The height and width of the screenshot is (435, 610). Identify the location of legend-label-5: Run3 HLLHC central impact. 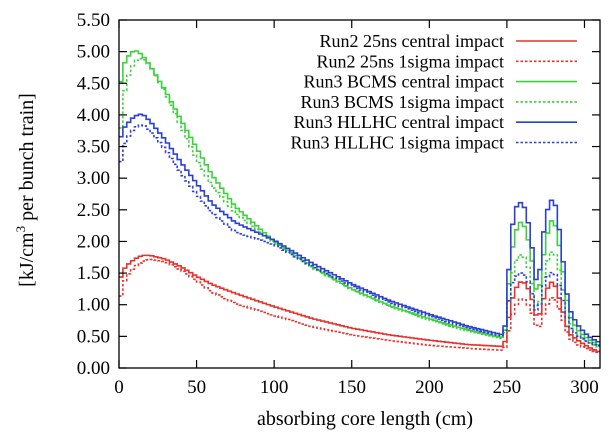
(399, 122).